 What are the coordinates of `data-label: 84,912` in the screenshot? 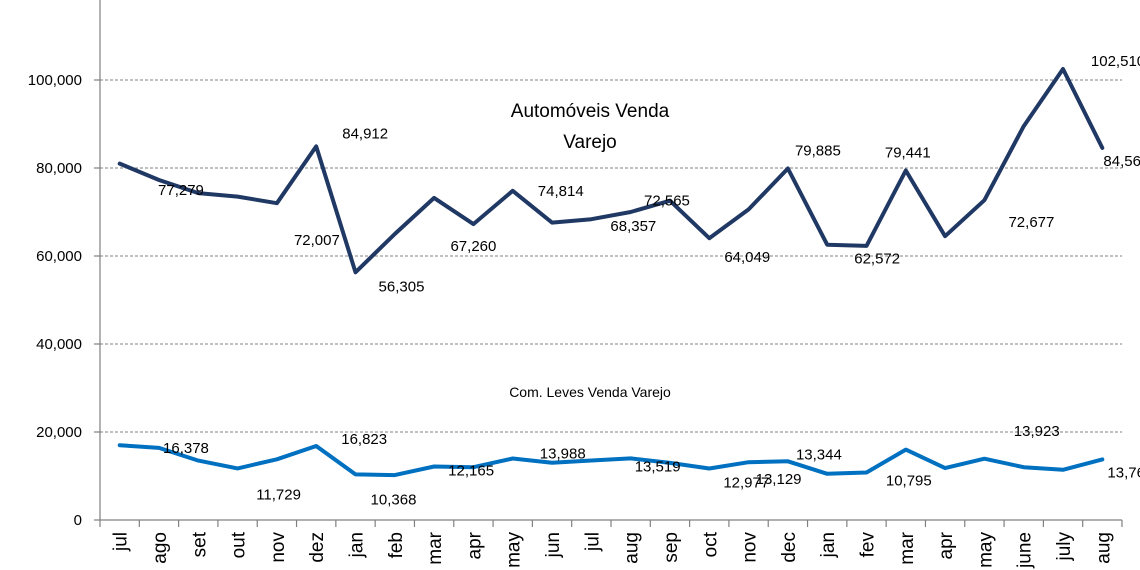 It's located at (365, 133).